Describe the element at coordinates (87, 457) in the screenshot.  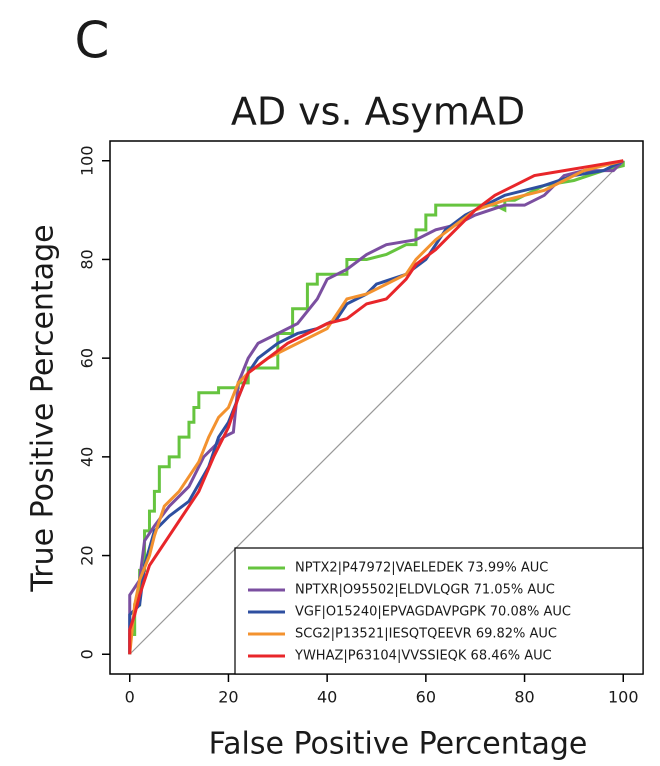
I see `y-tick-label: 40` at that location.